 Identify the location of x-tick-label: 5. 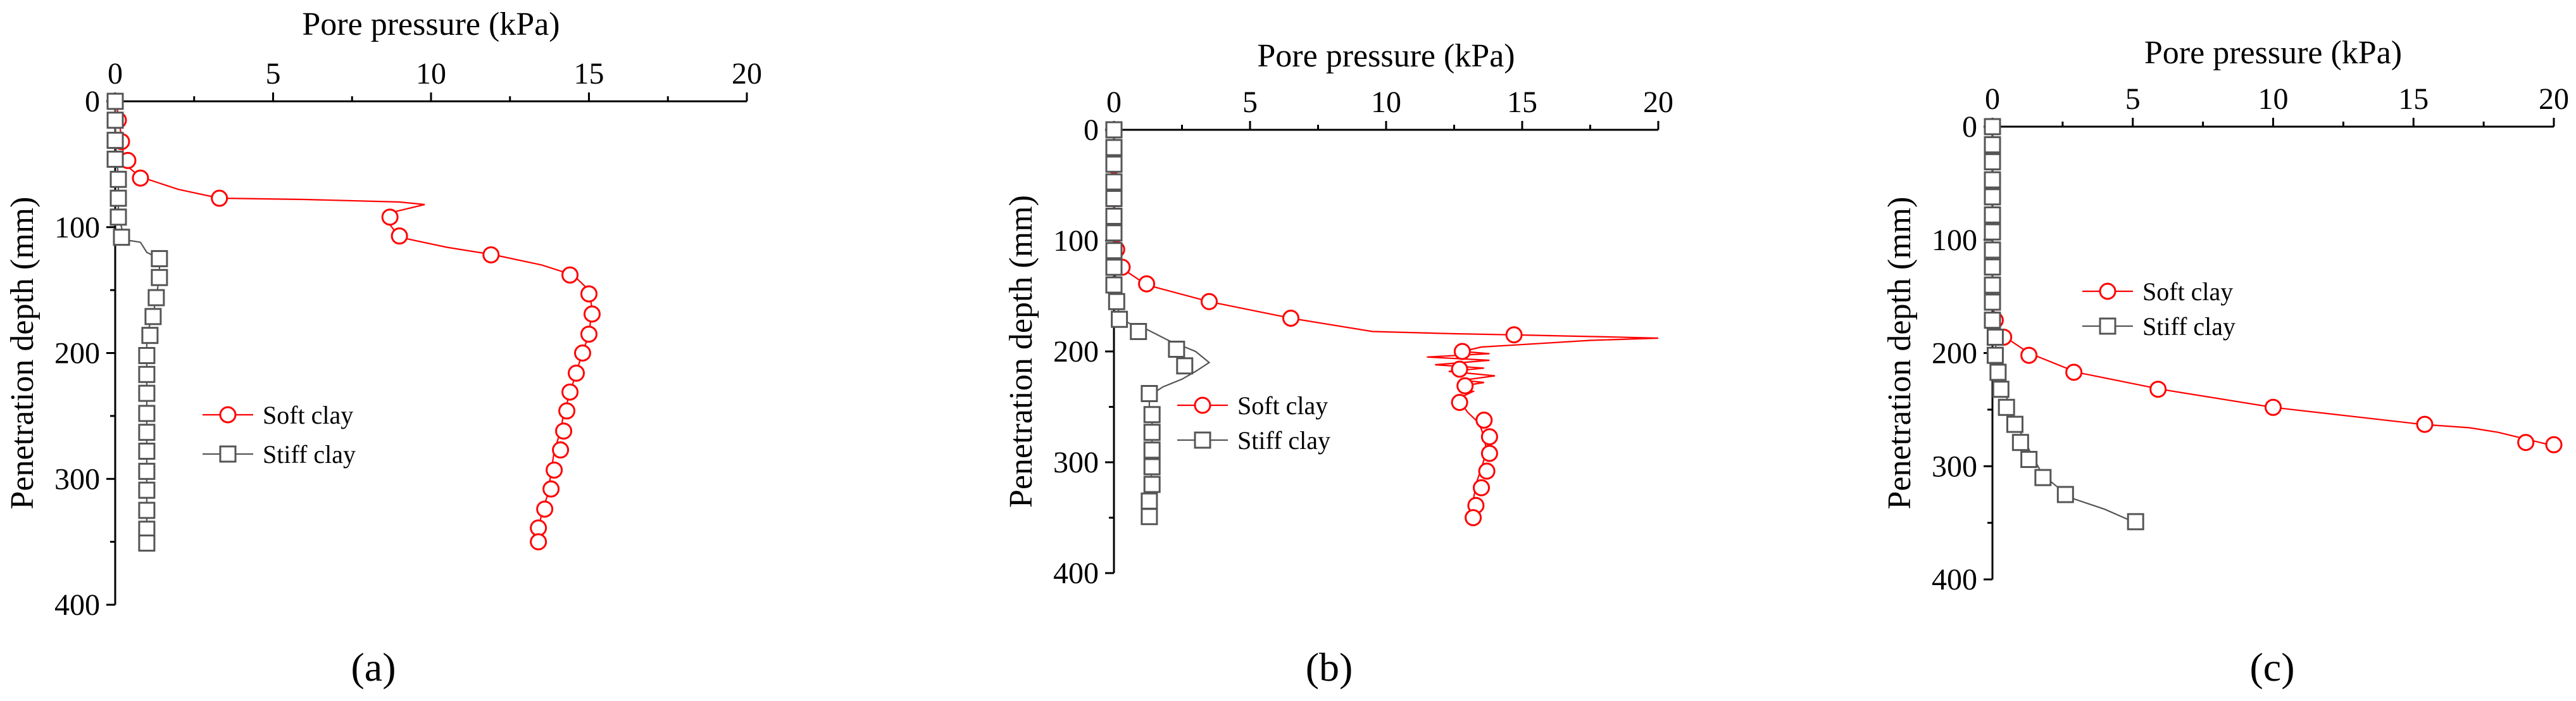
(273, 74).